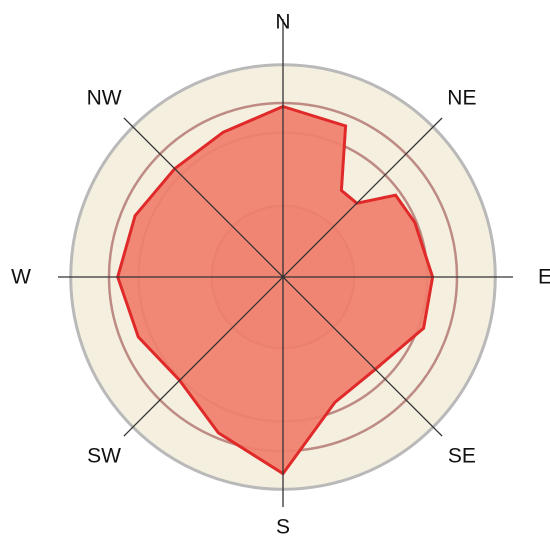  What do you see at coordinates (283, 527) in the screenshot?
I see `direction-label-s: S` at bounding box center [283, 527].